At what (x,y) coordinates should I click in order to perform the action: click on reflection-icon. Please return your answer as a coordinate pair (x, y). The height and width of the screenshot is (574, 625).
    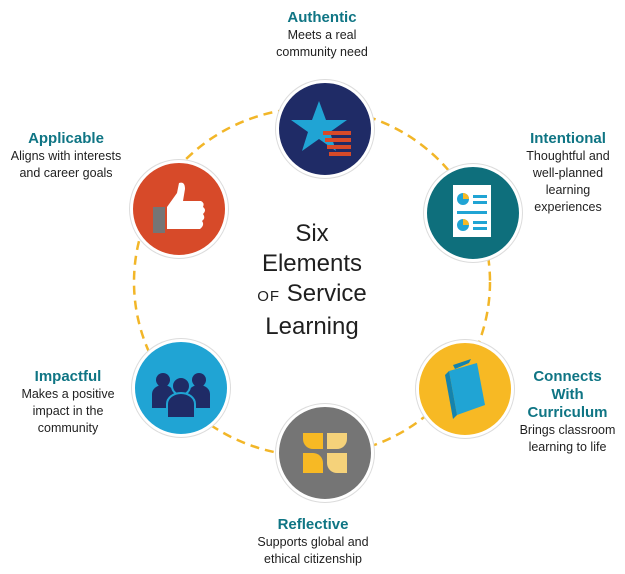
    Looking at the image, I should click on (325, 453).